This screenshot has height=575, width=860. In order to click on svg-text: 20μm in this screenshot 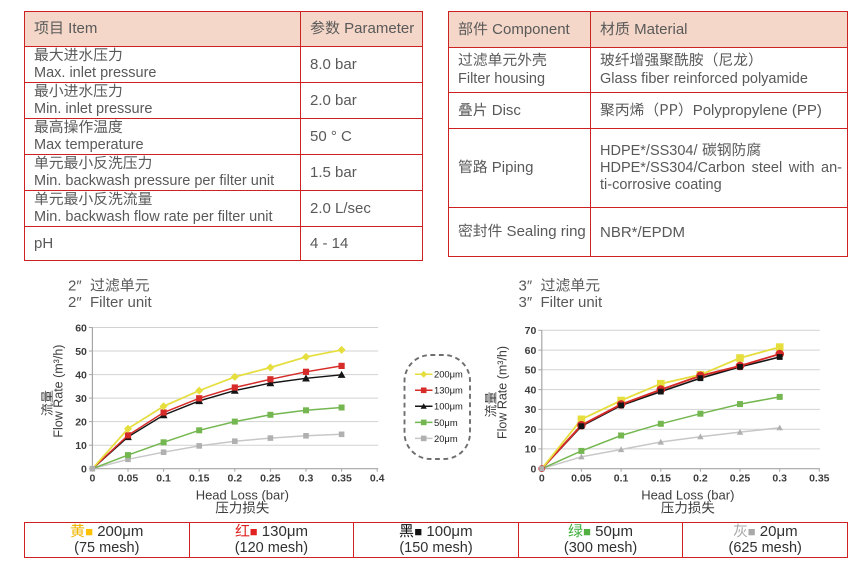, I will do `click(446, 438)`.